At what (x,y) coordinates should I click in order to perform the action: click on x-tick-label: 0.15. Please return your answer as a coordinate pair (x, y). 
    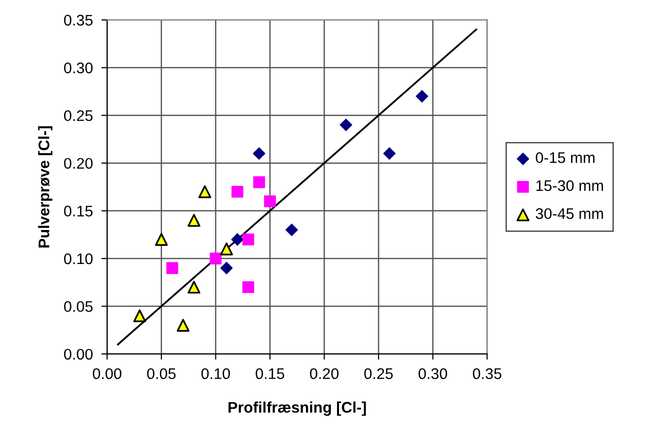
    Looking at the image, I should click on (270, 374).